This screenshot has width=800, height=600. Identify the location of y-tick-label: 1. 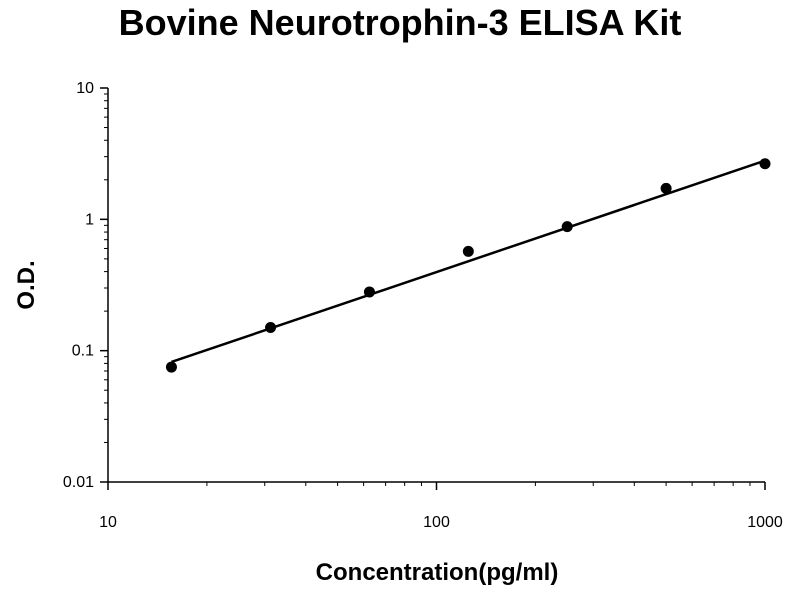
(89, 219).